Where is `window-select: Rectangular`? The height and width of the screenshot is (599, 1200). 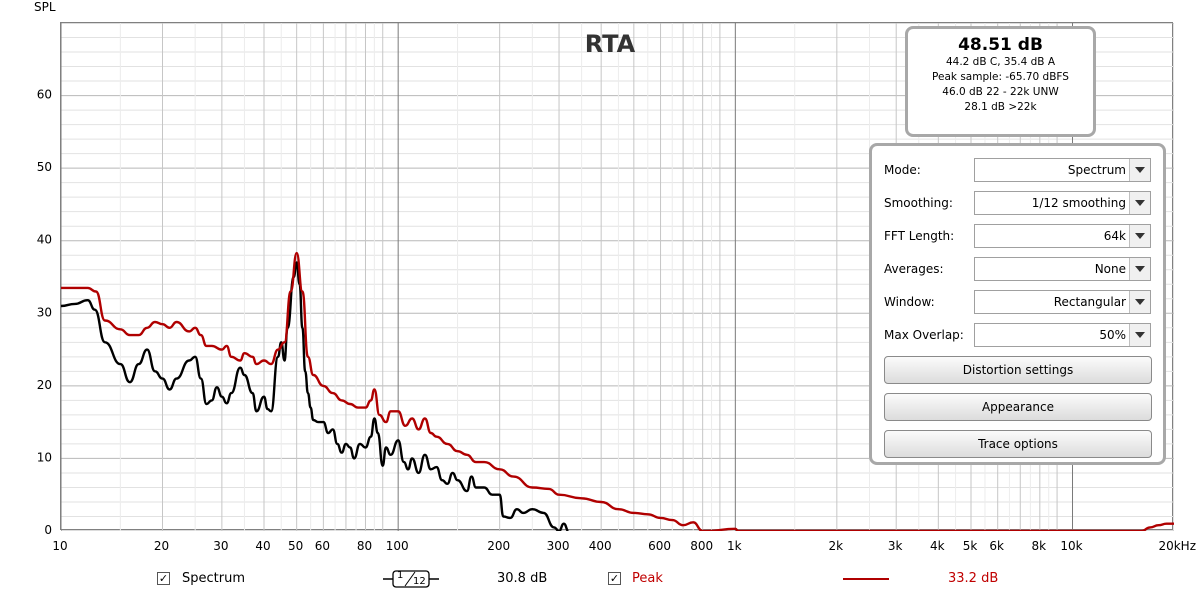 window-select: Rectangular is located at coordinates (1062, 302).